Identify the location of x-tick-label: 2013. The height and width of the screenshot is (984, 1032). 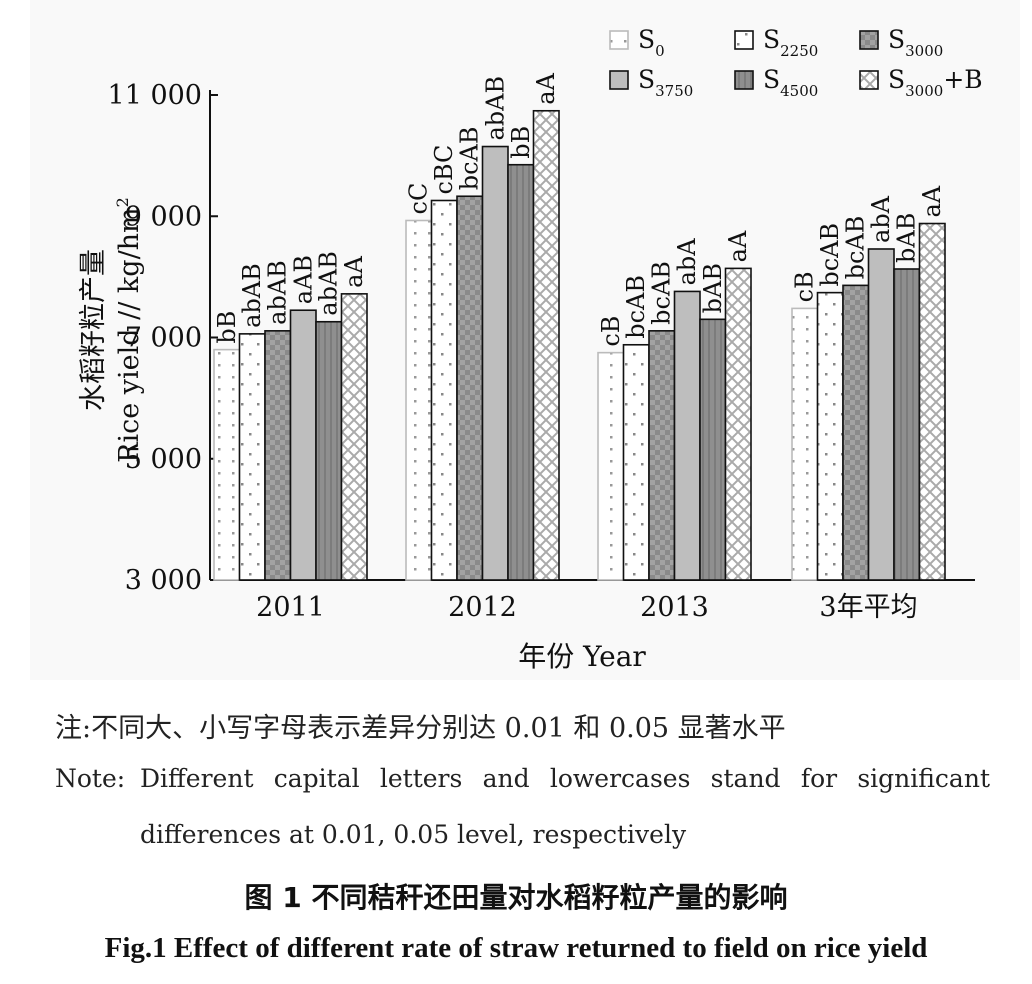
(674, 607).